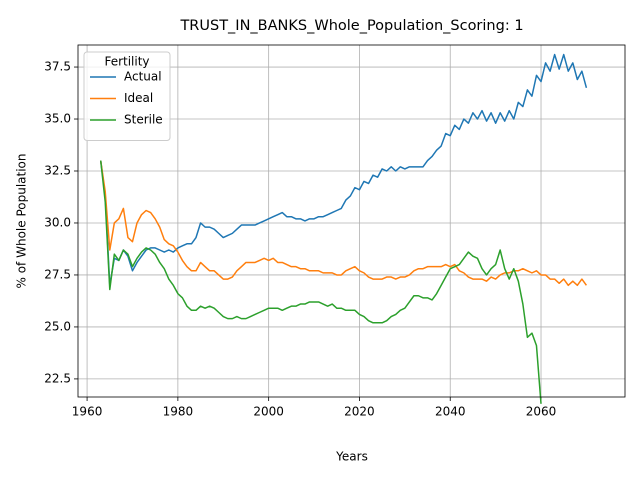  Describe the element at coordinates (450, 412) in the screenshot. I see `x-tick-label: 2040` at that location.